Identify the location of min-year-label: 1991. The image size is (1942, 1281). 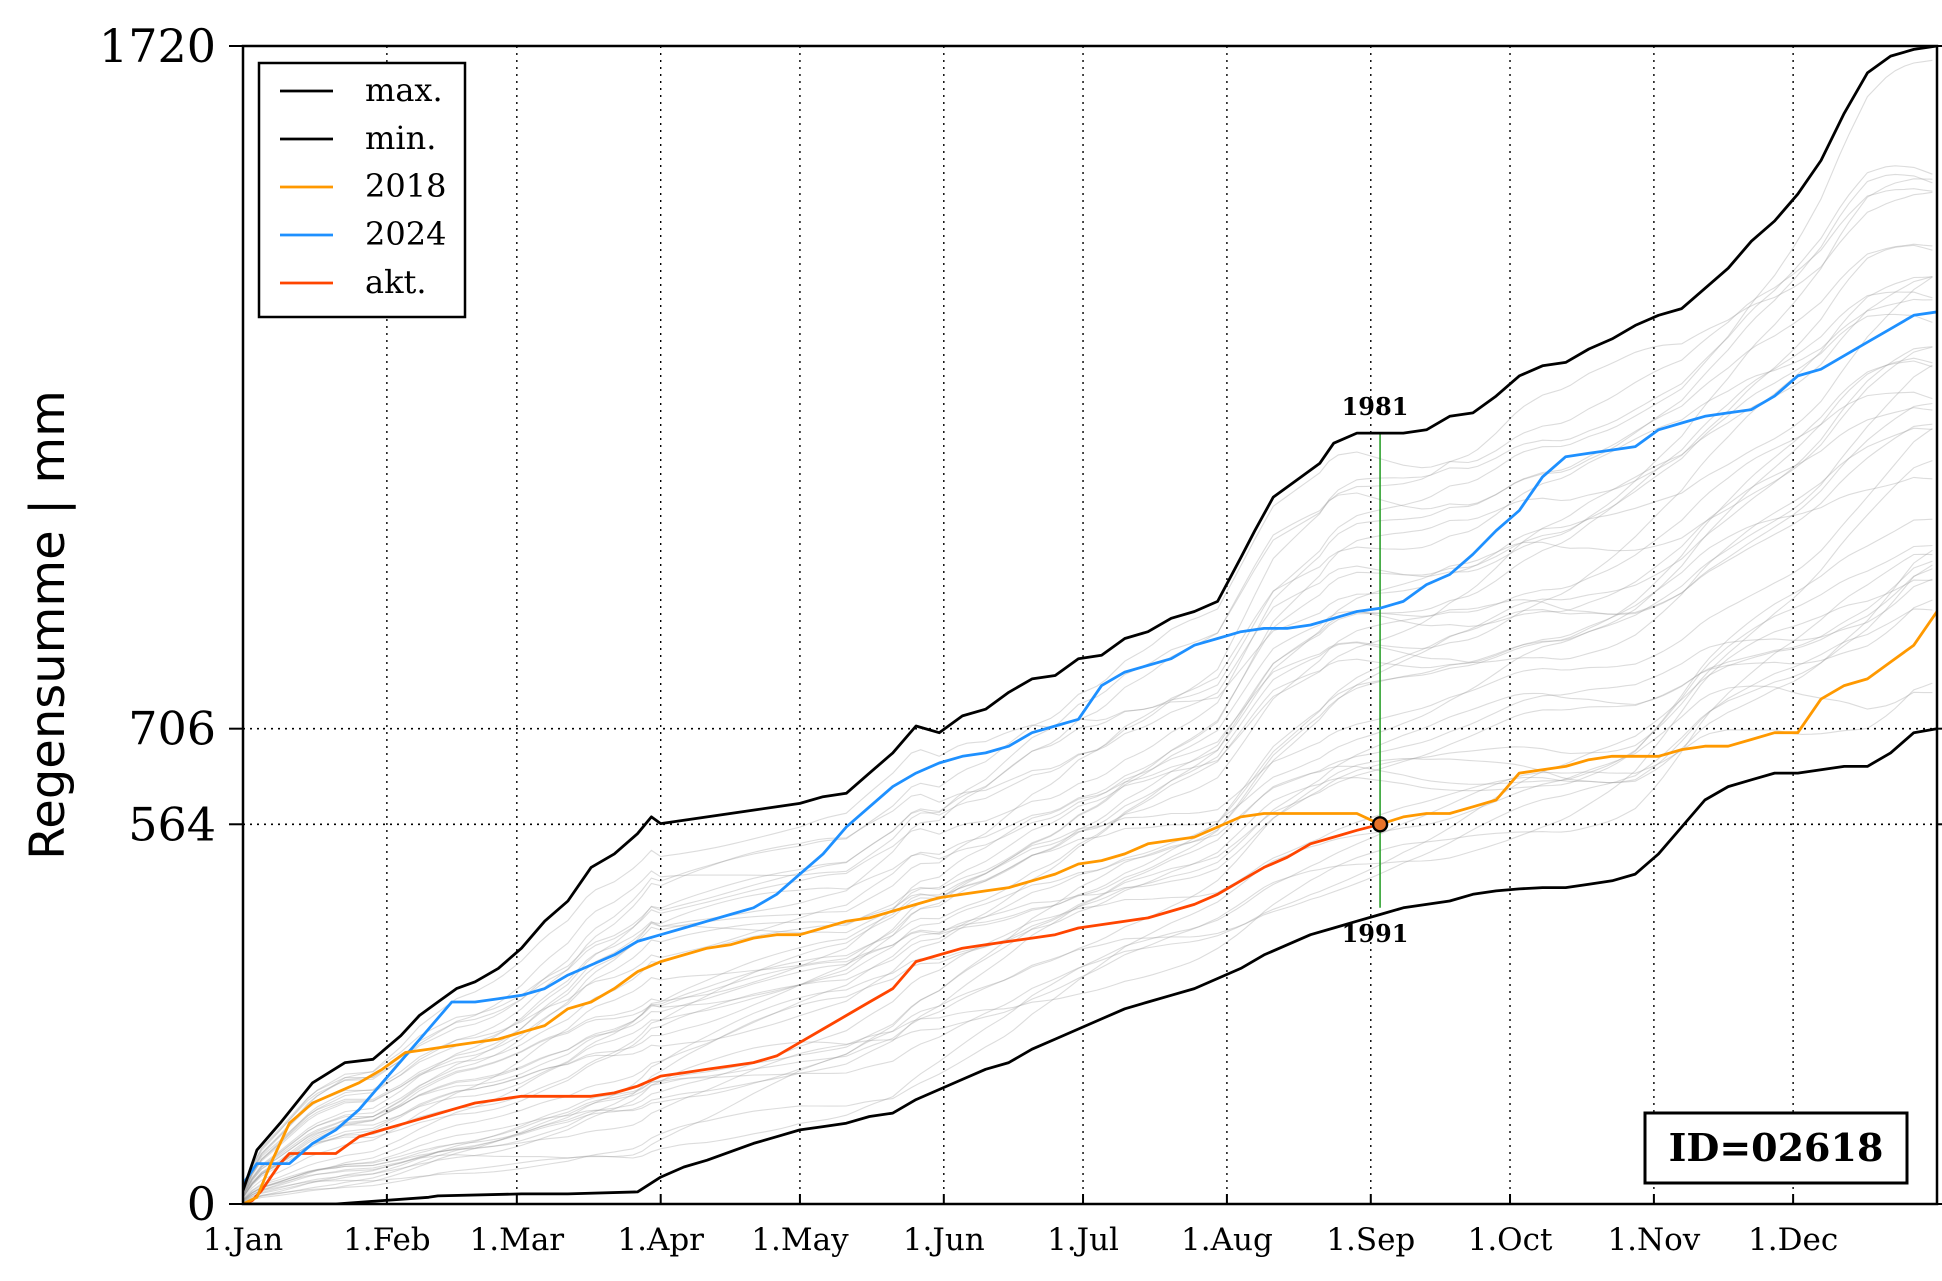
(1375, 933).